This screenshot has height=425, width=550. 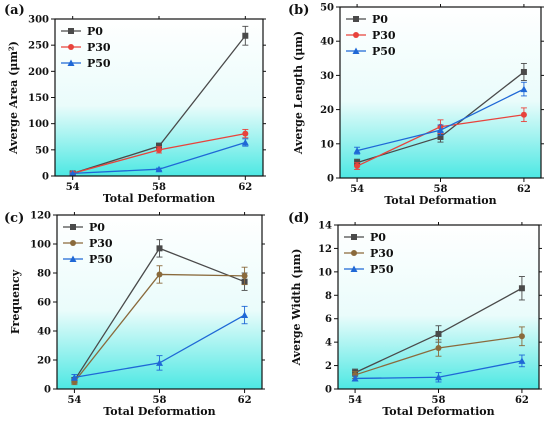 What do you see at coordinates (38, 20) in the screenshot?
I see `y-tick-label: 300` at bounding box center [38, 20].